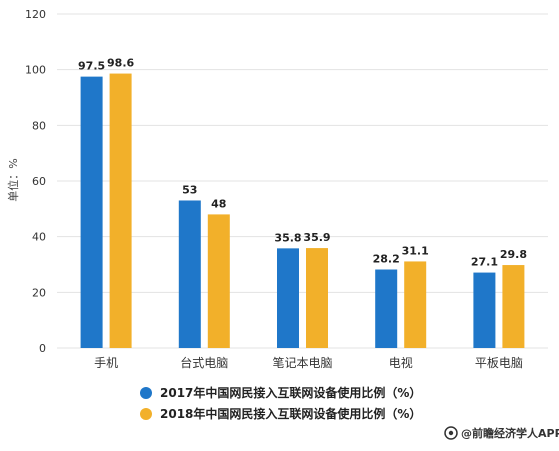  Describe the element at coordinates (39, 237) in the screenshot. I see `y-tick-label: 40` at that location.